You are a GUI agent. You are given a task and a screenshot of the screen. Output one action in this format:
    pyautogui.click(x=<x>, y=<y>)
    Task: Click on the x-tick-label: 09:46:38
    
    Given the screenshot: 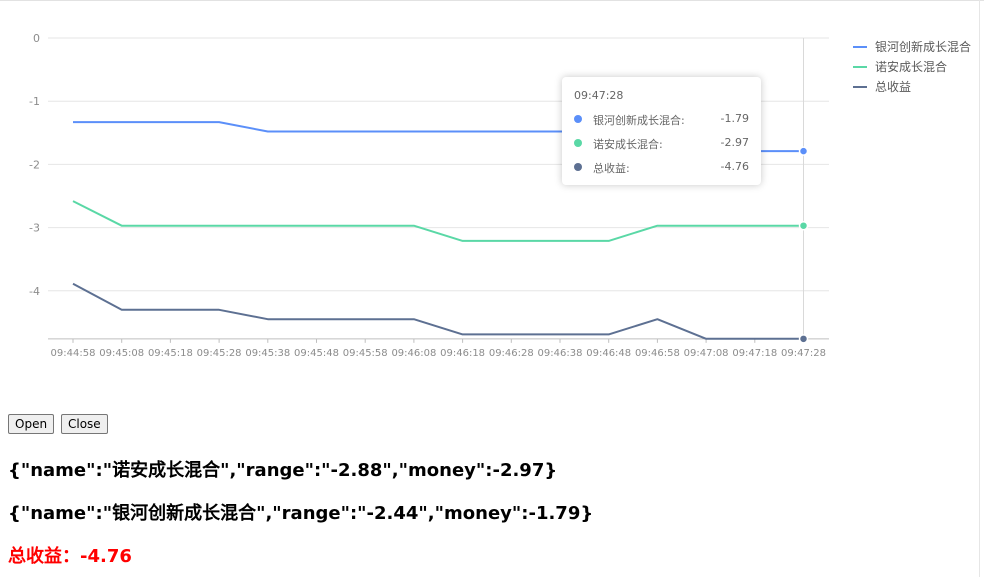 What is the action you would take?
    pyautogui.click(x=560, y=353)
    